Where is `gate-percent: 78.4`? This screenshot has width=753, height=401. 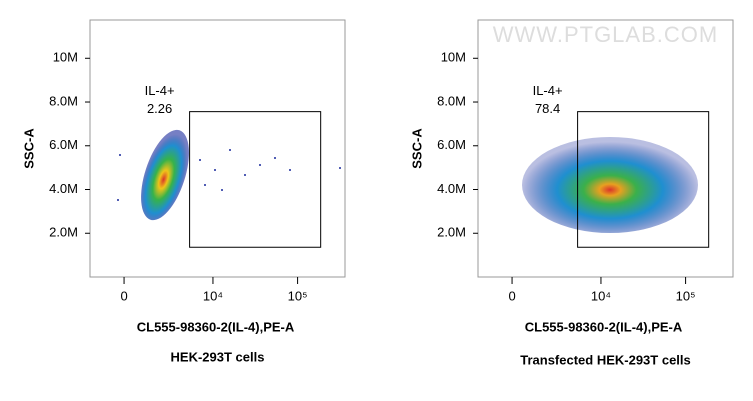 gate-percent: 78.4 is located at coordinates (547, 108).